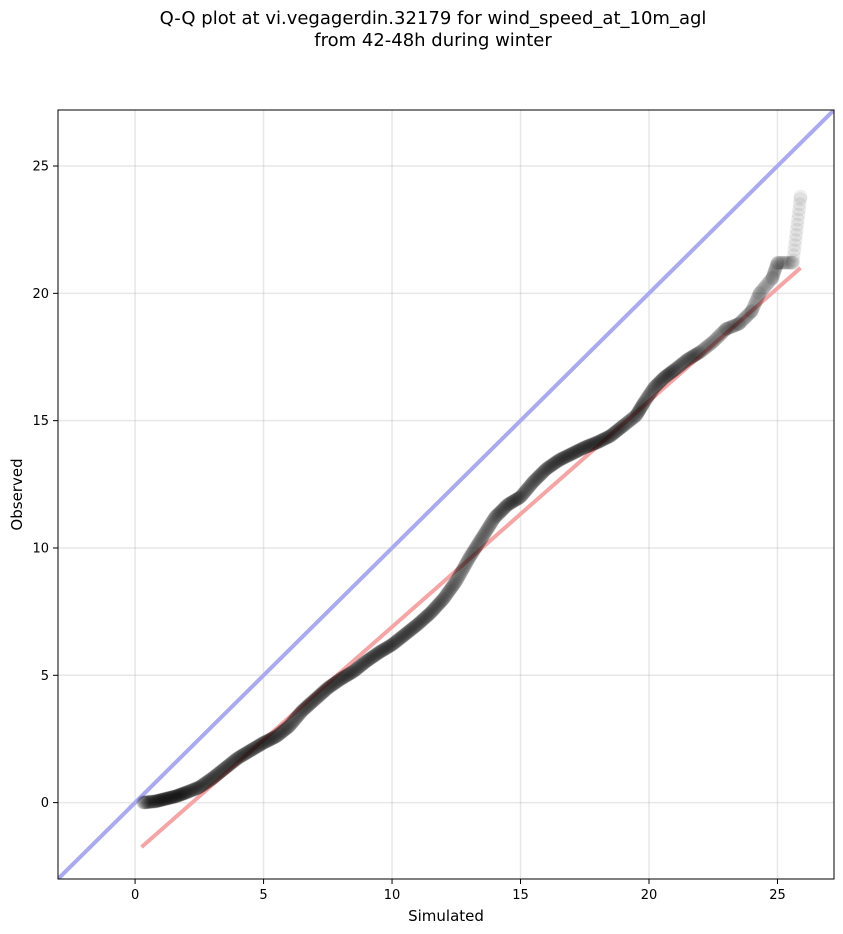  Describe the element at coordinates (45, 676) in the screenshot. I see `y-tick-label: 5` at that location.